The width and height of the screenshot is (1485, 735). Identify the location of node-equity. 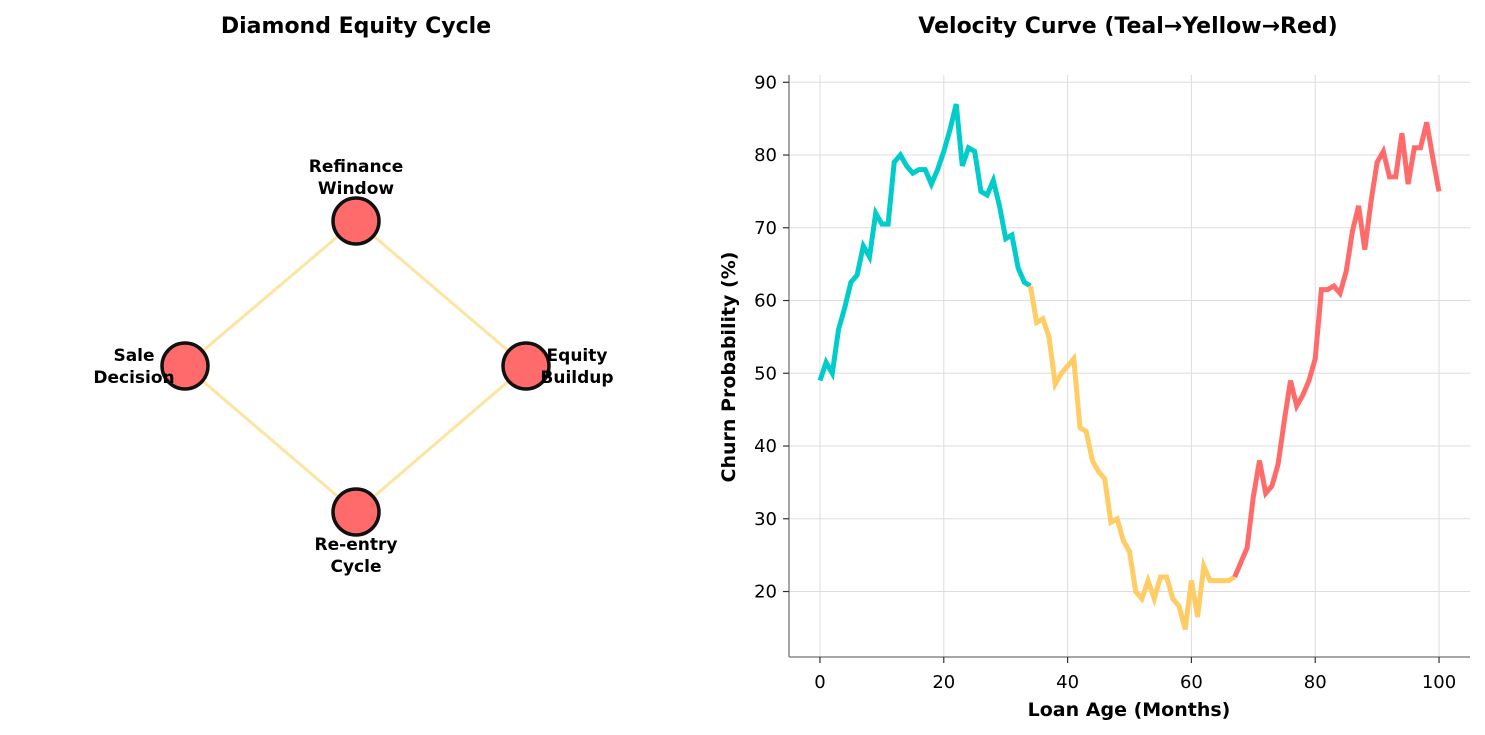
(526, 366).